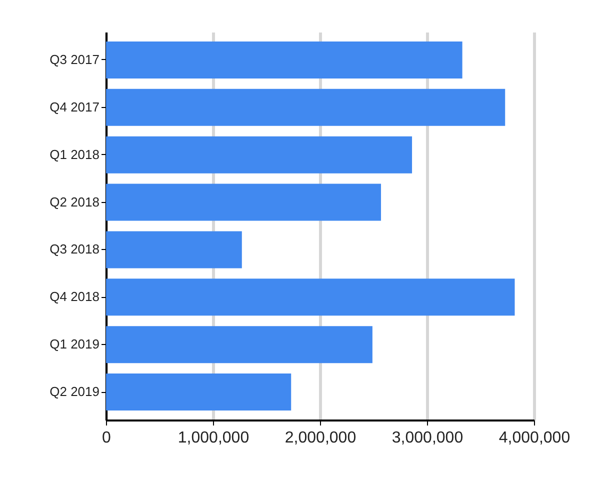 The height and width of the screenshot is (480, 608). Describe the element at coordinates (75, 296) in the screenshot. I see `y-tick-label: Q4 2018` at that location.